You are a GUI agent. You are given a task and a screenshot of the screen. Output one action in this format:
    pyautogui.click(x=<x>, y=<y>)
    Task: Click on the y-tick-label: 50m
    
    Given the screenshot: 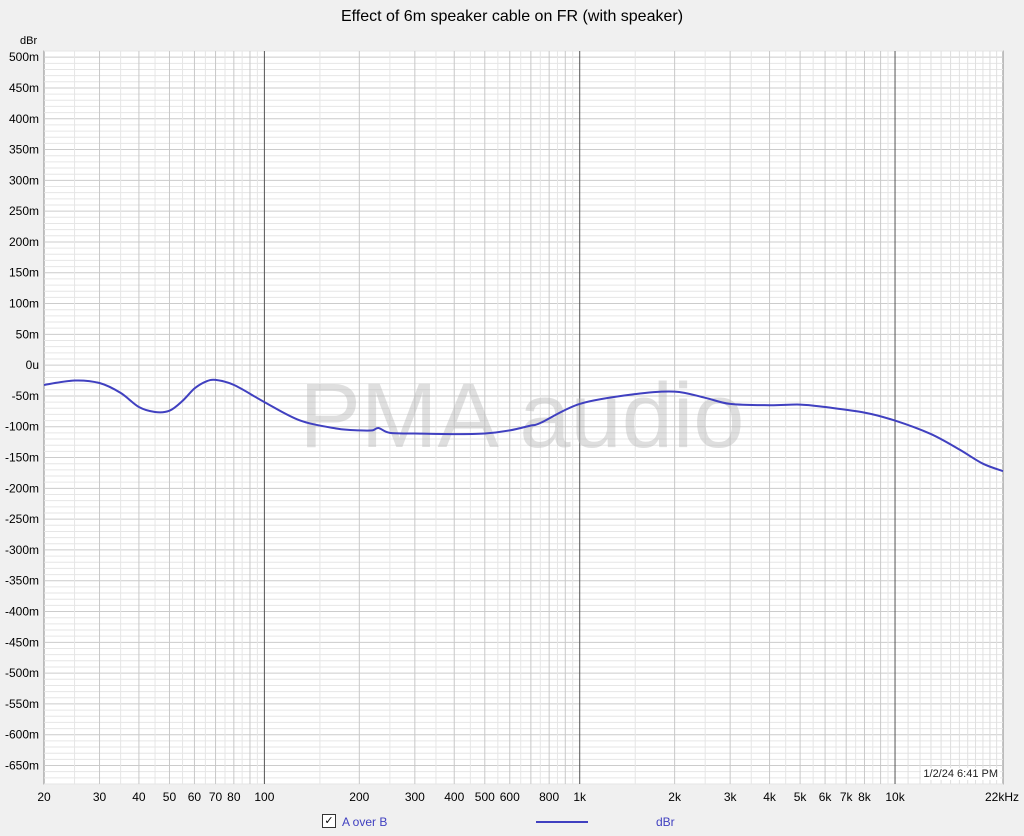 What is the action you would take?
    pyautogui.click(x=27, y=334)
    